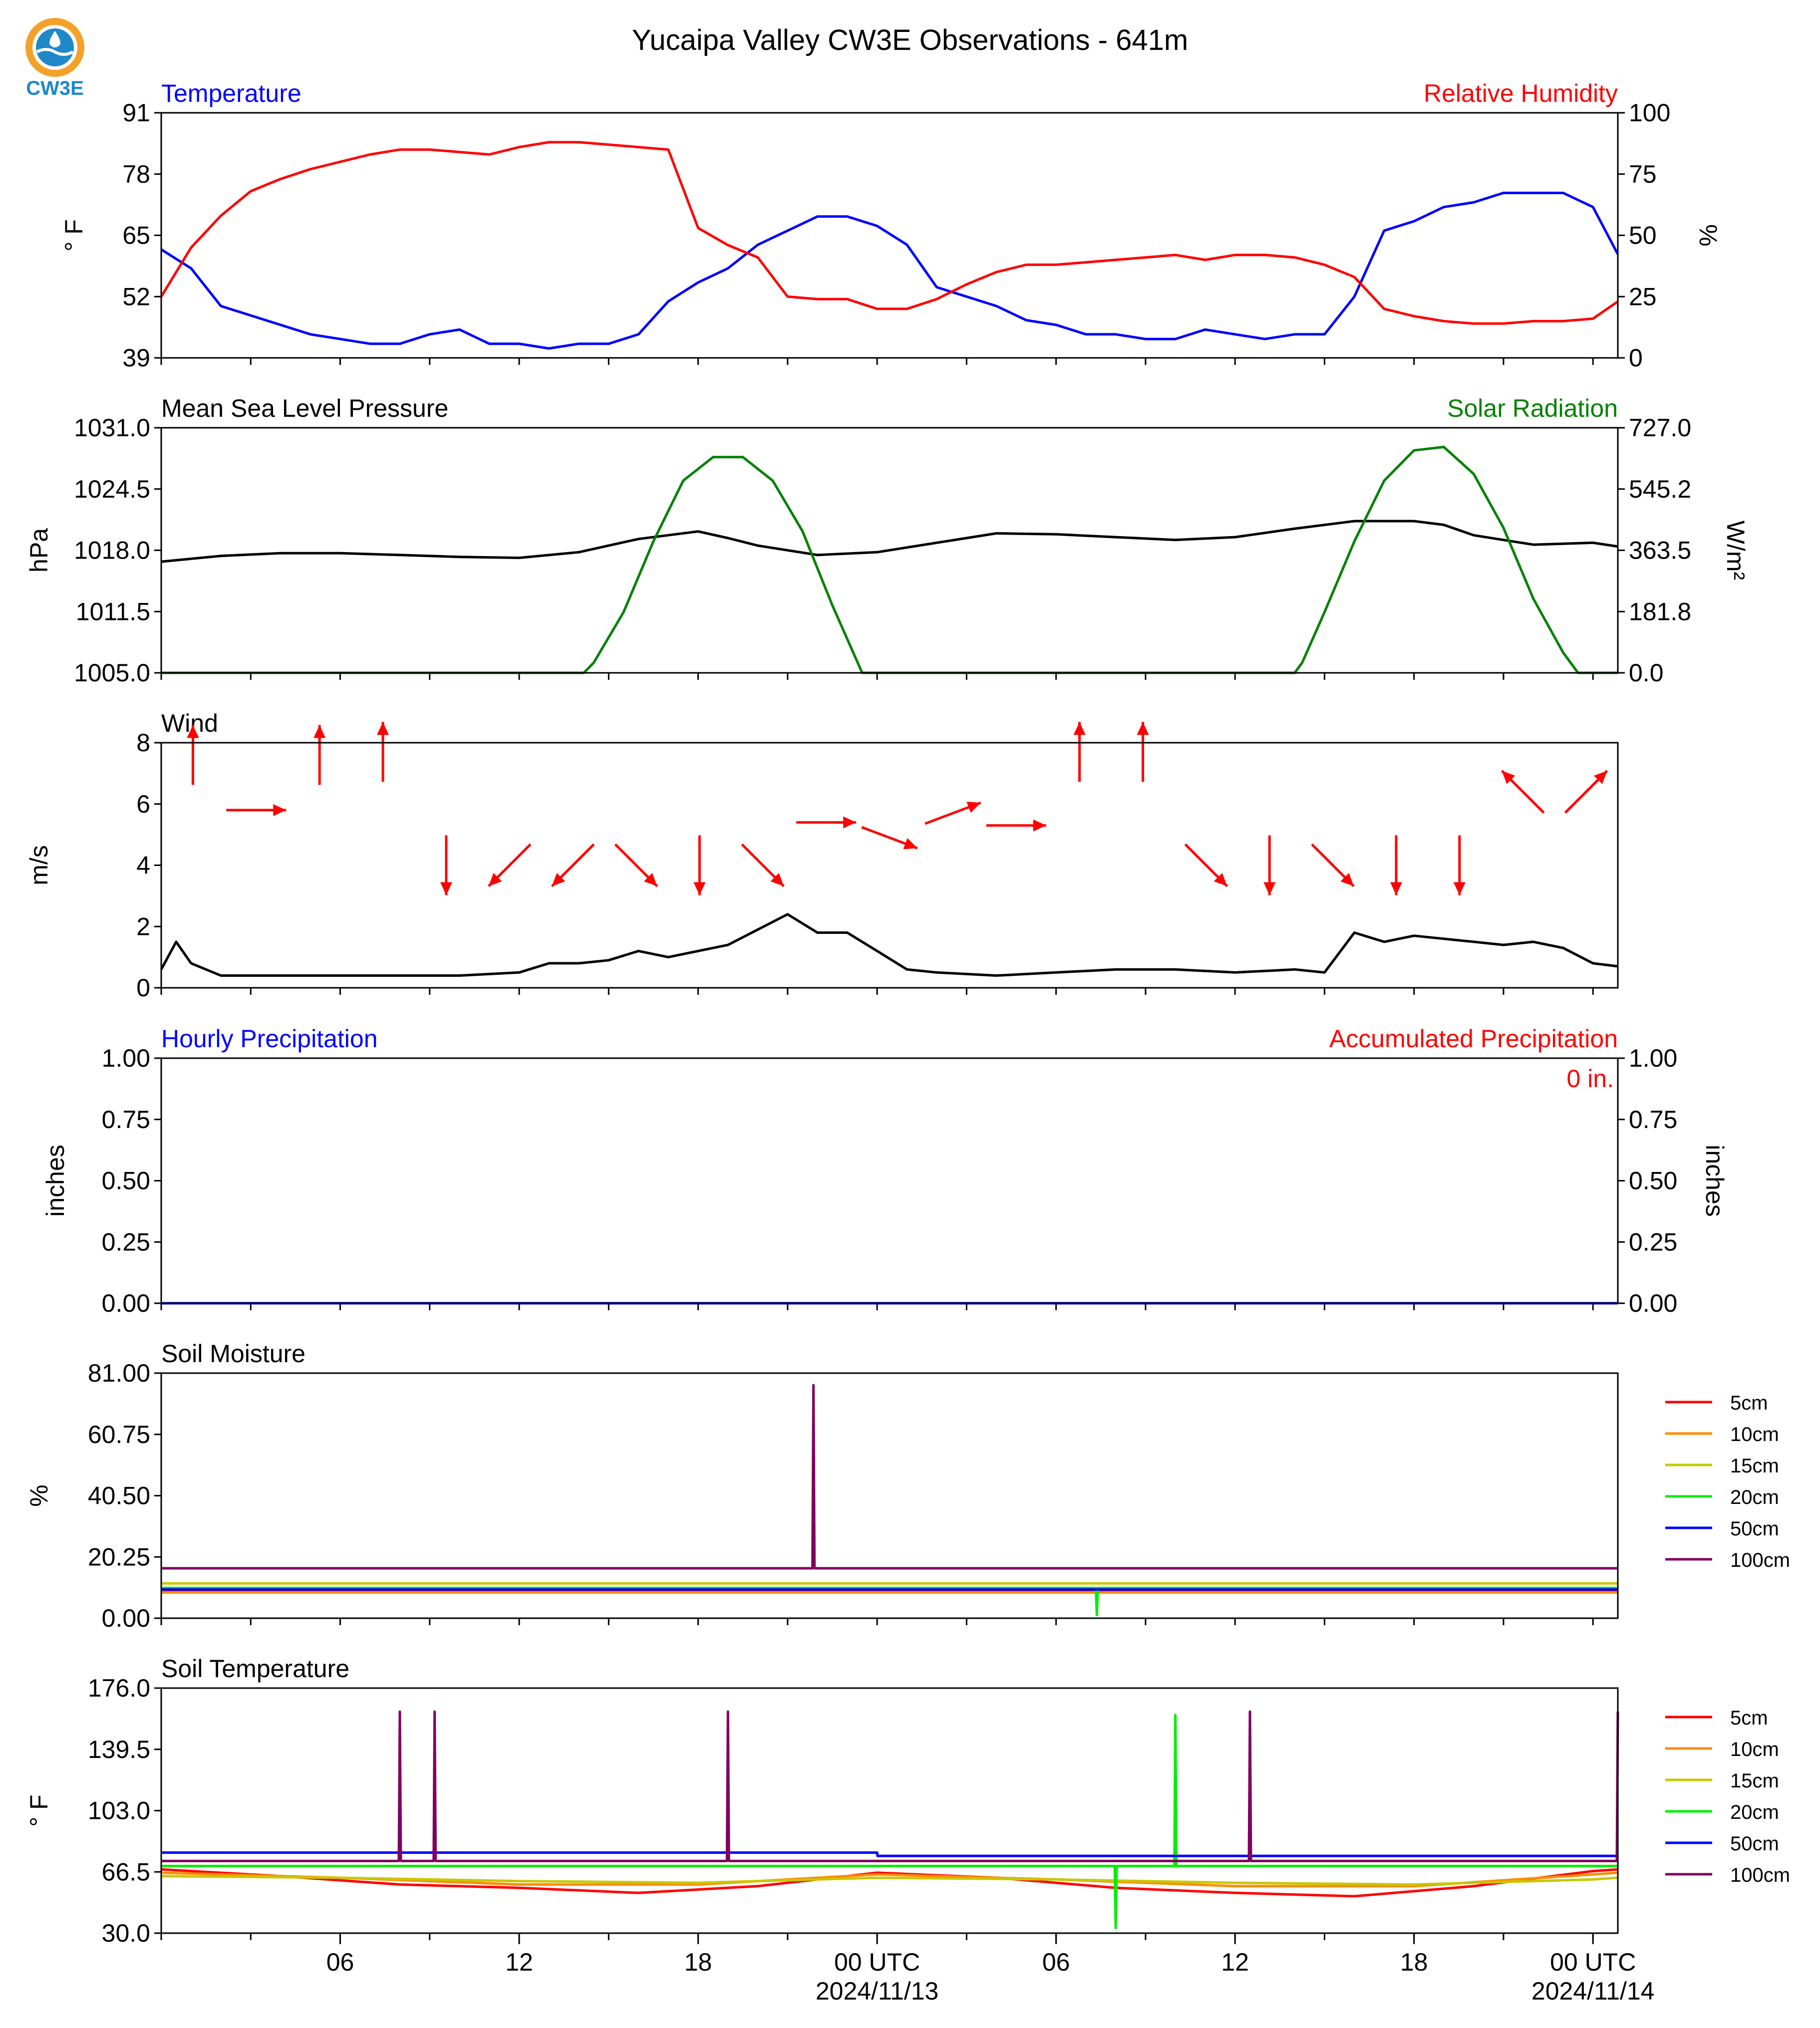 Image resolution: width=1820 pixels, height=2028 pixels. I want to click on x-date-label: 2024/11/13, so click(877, 1991).